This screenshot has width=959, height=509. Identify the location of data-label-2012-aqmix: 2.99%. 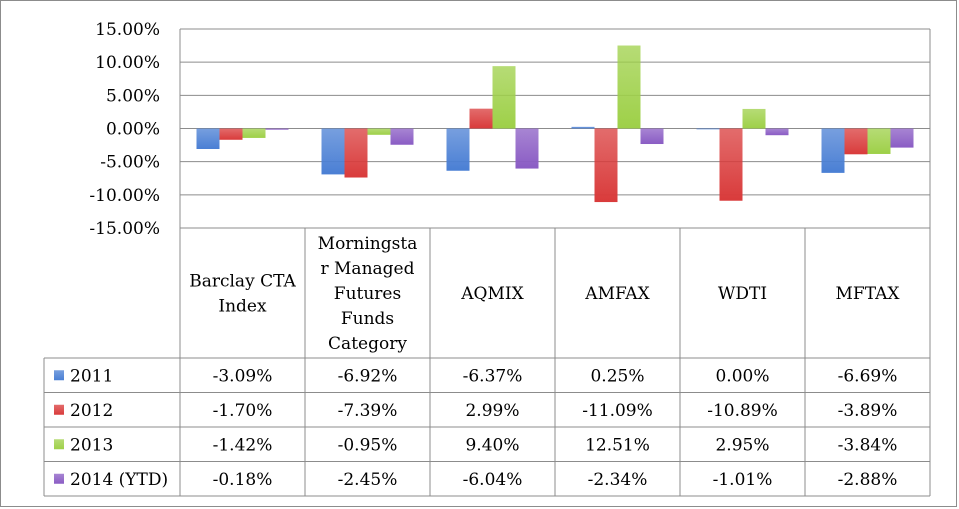
(492, 411).